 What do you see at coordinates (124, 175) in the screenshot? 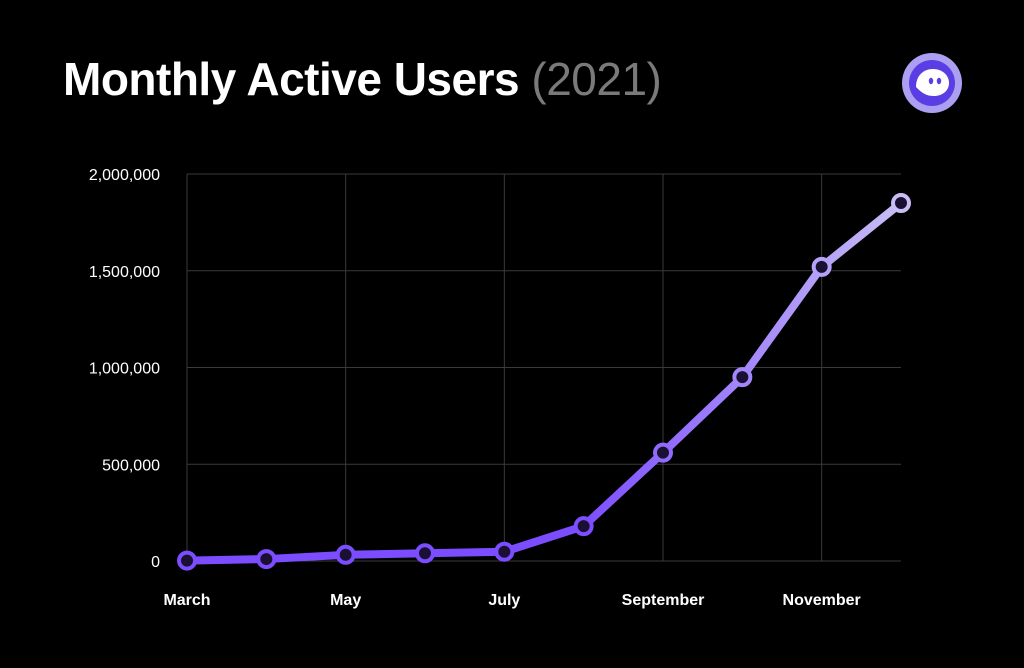
I see `y-tick-label: 2,000,000` at bounding box center [124, 175].